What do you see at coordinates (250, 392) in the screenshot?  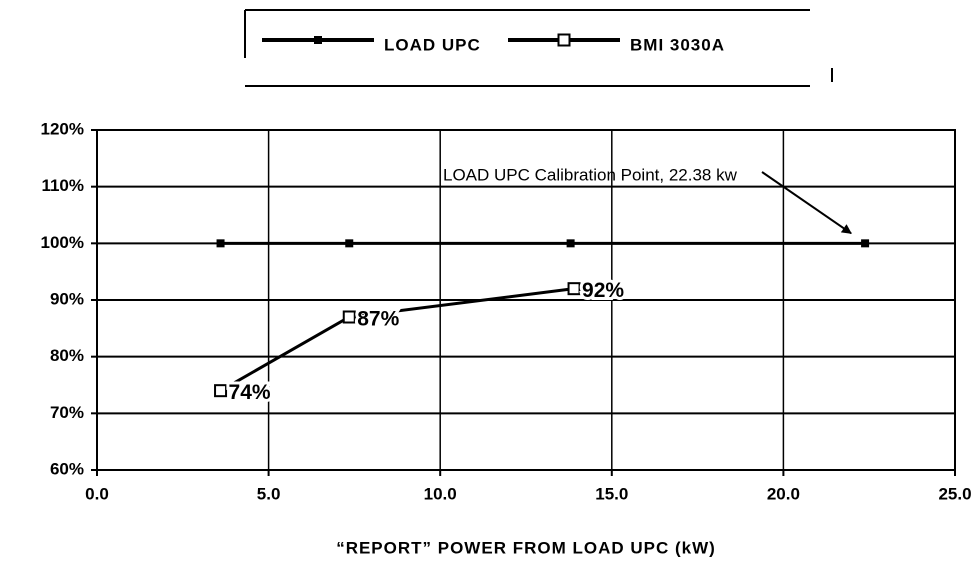 I see `data-label: 74%` at bounding box center [250, 392].